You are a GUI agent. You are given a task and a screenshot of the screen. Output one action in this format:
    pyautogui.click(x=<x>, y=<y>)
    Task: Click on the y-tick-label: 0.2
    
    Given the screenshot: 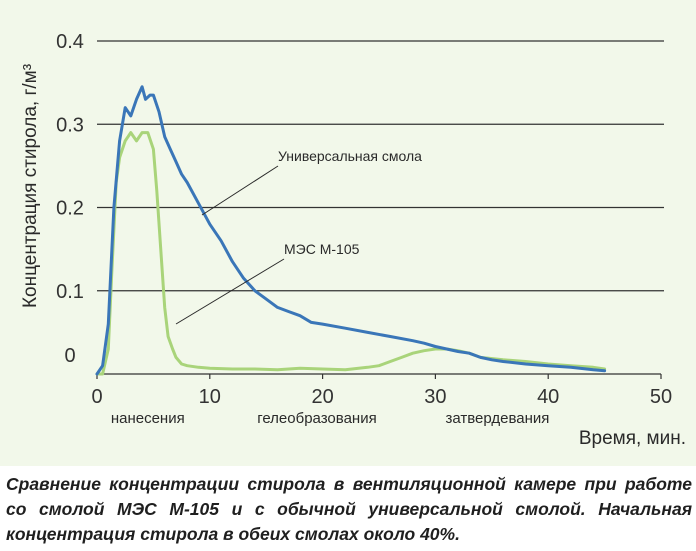 What is the action you would take?
    pyautogui.click(x=70, y=209)
    